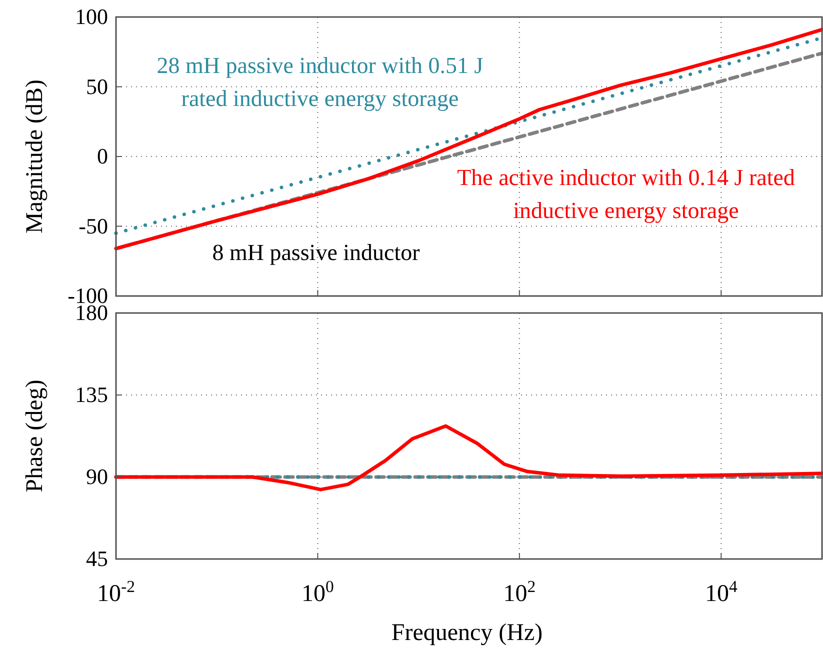 The width and height of the screenshot is (823, 648). What do you see at coordinates (626, 194) in the screenshot?
I see `series-label: The active inductor with 0.14 J rated inductive energy storage` at bounding box center [626, 194].